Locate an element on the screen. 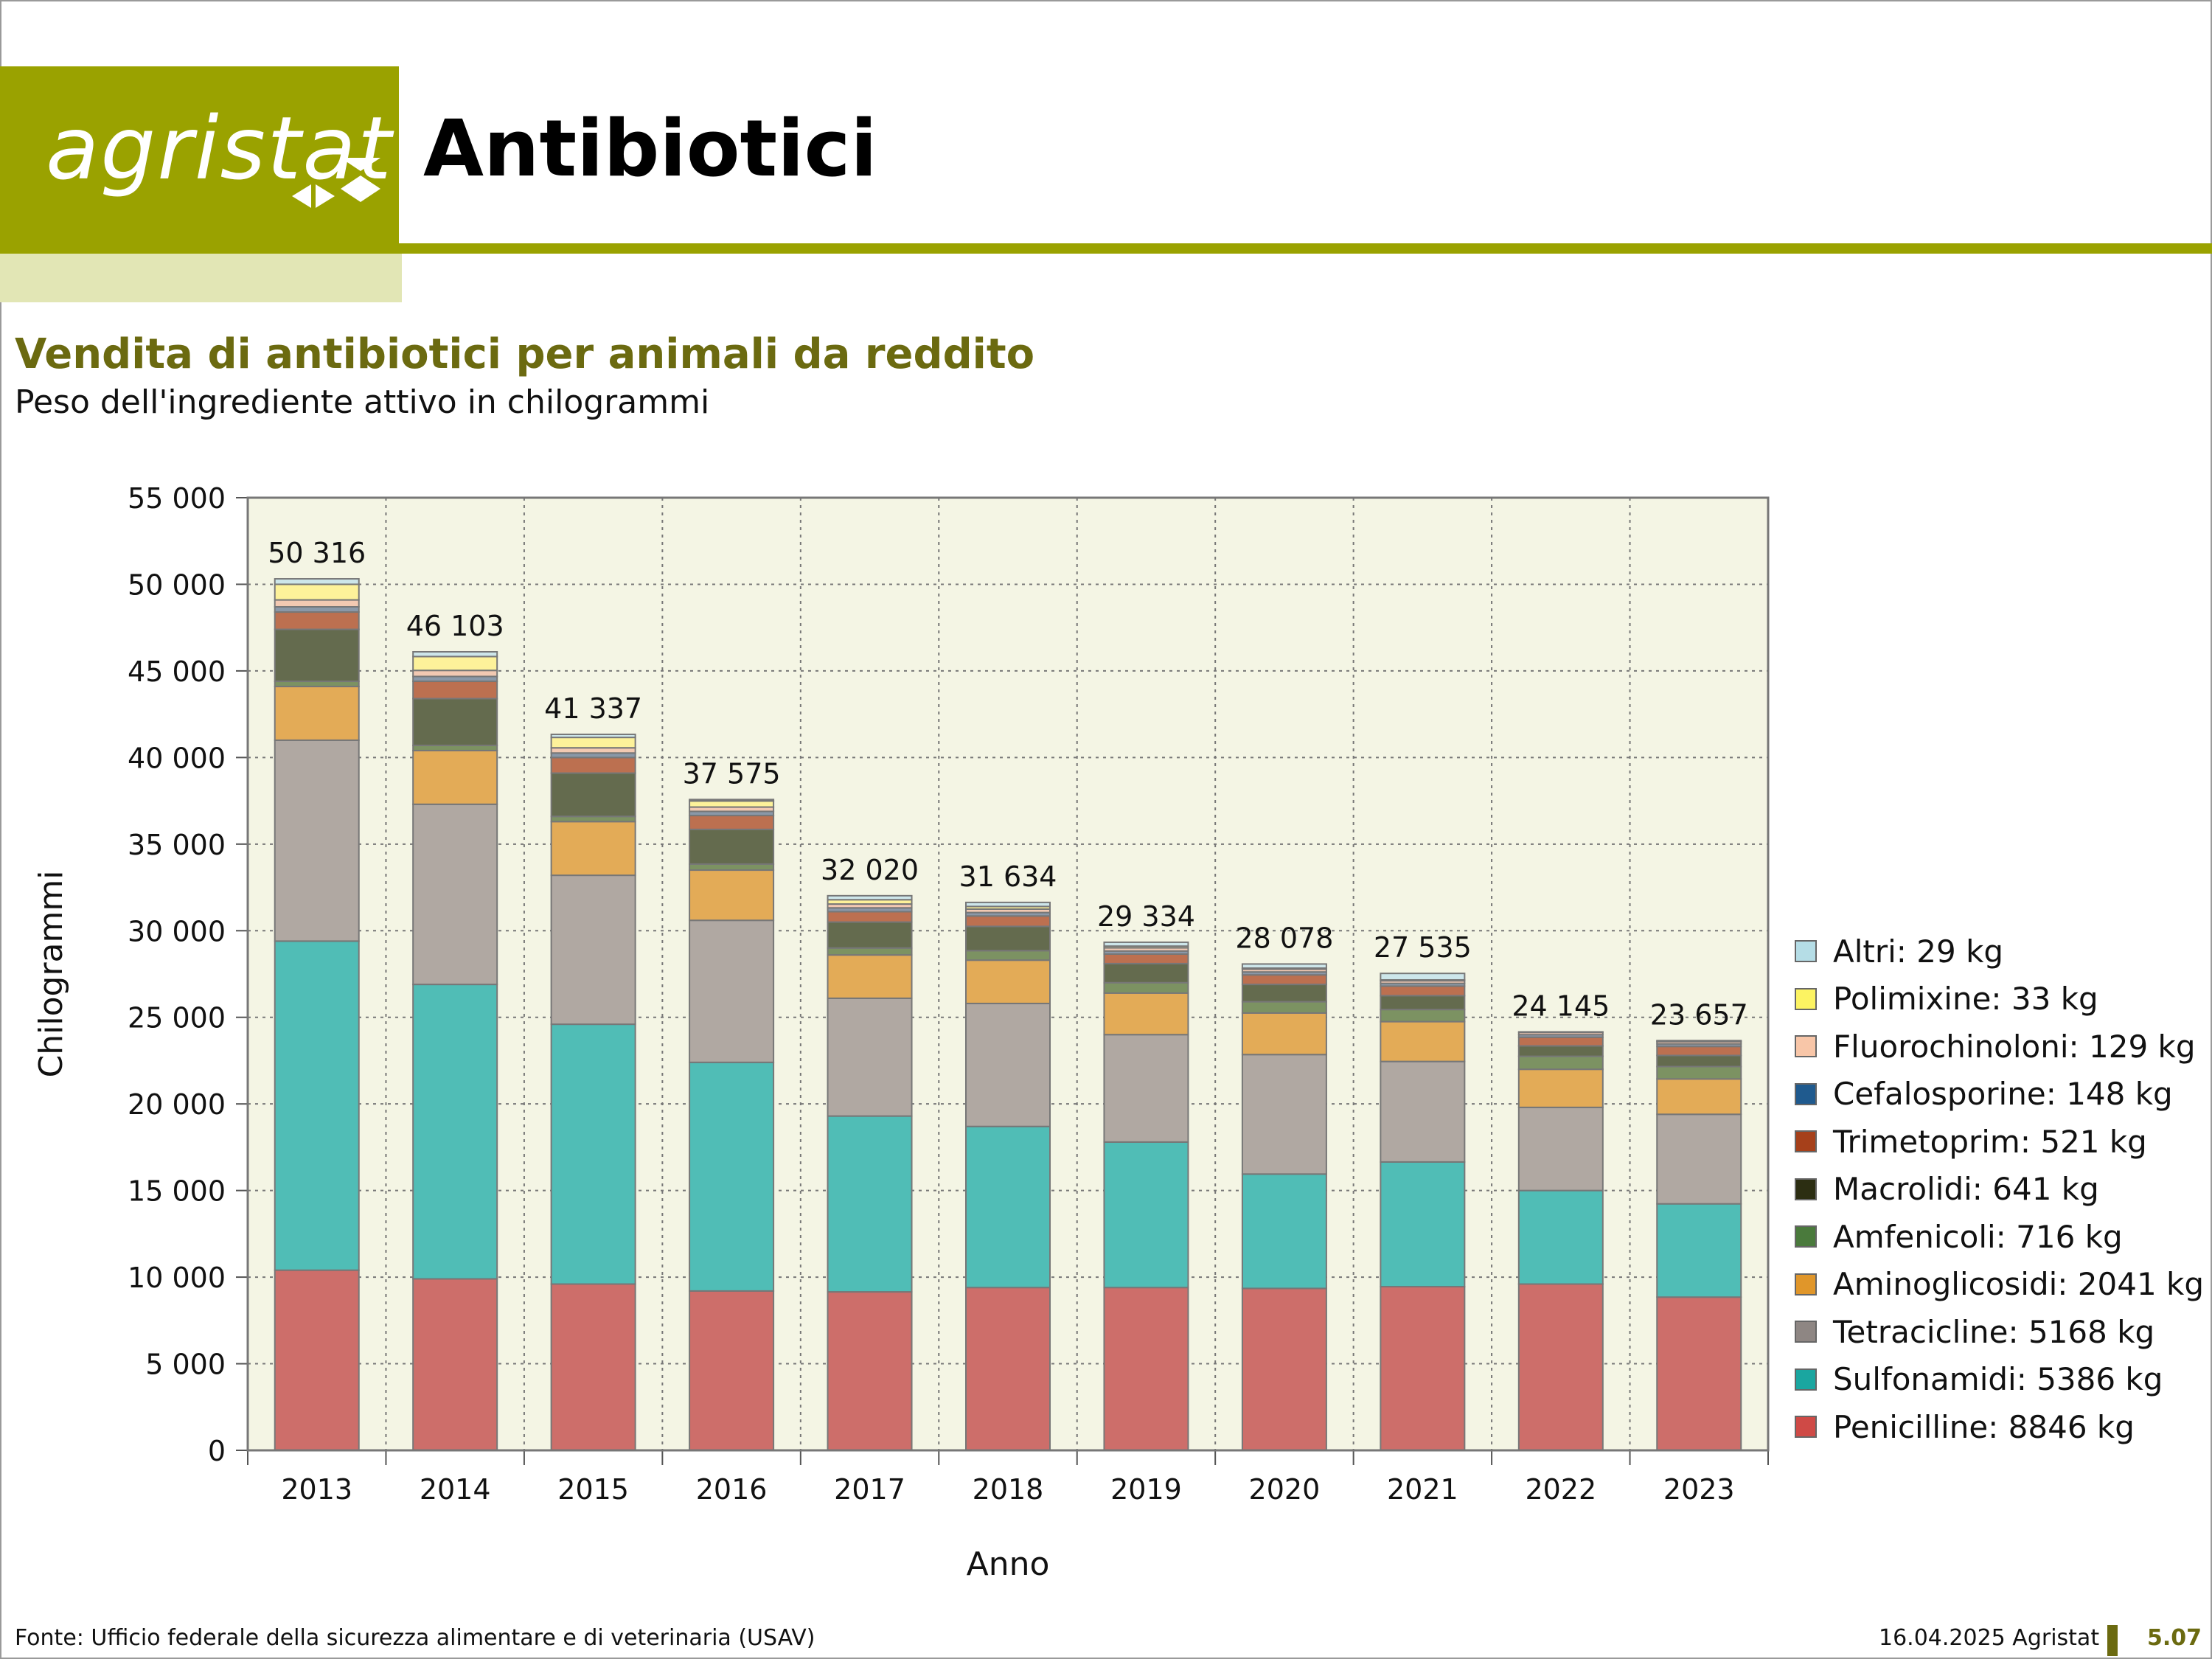 The height and width of the screenshot is (1659, 2212). x-tick-label: 2021 is located at coordinates (1422, 1489).